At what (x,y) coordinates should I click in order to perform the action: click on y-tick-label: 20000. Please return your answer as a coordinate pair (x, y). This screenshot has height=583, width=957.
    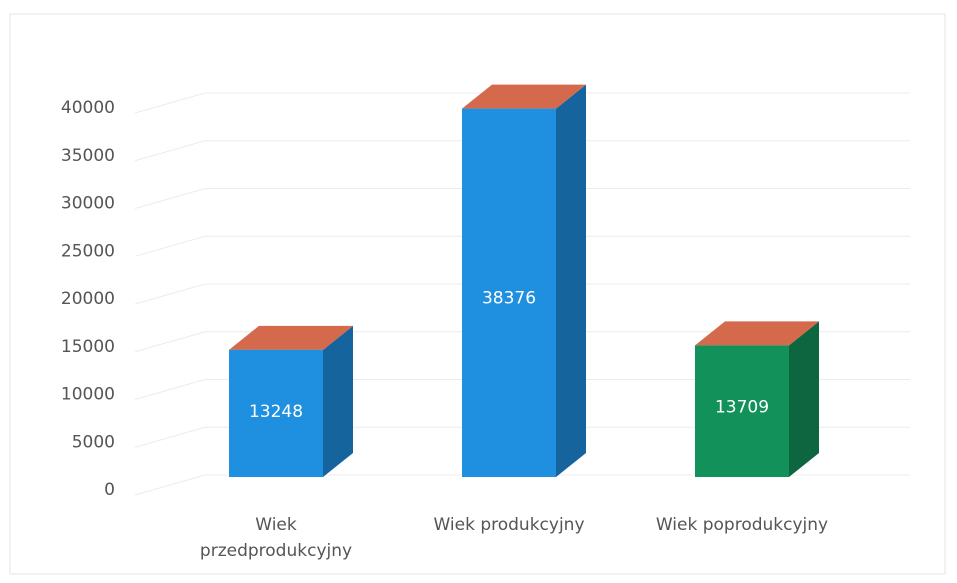
    Looking at the image, I should click on (88, 299).